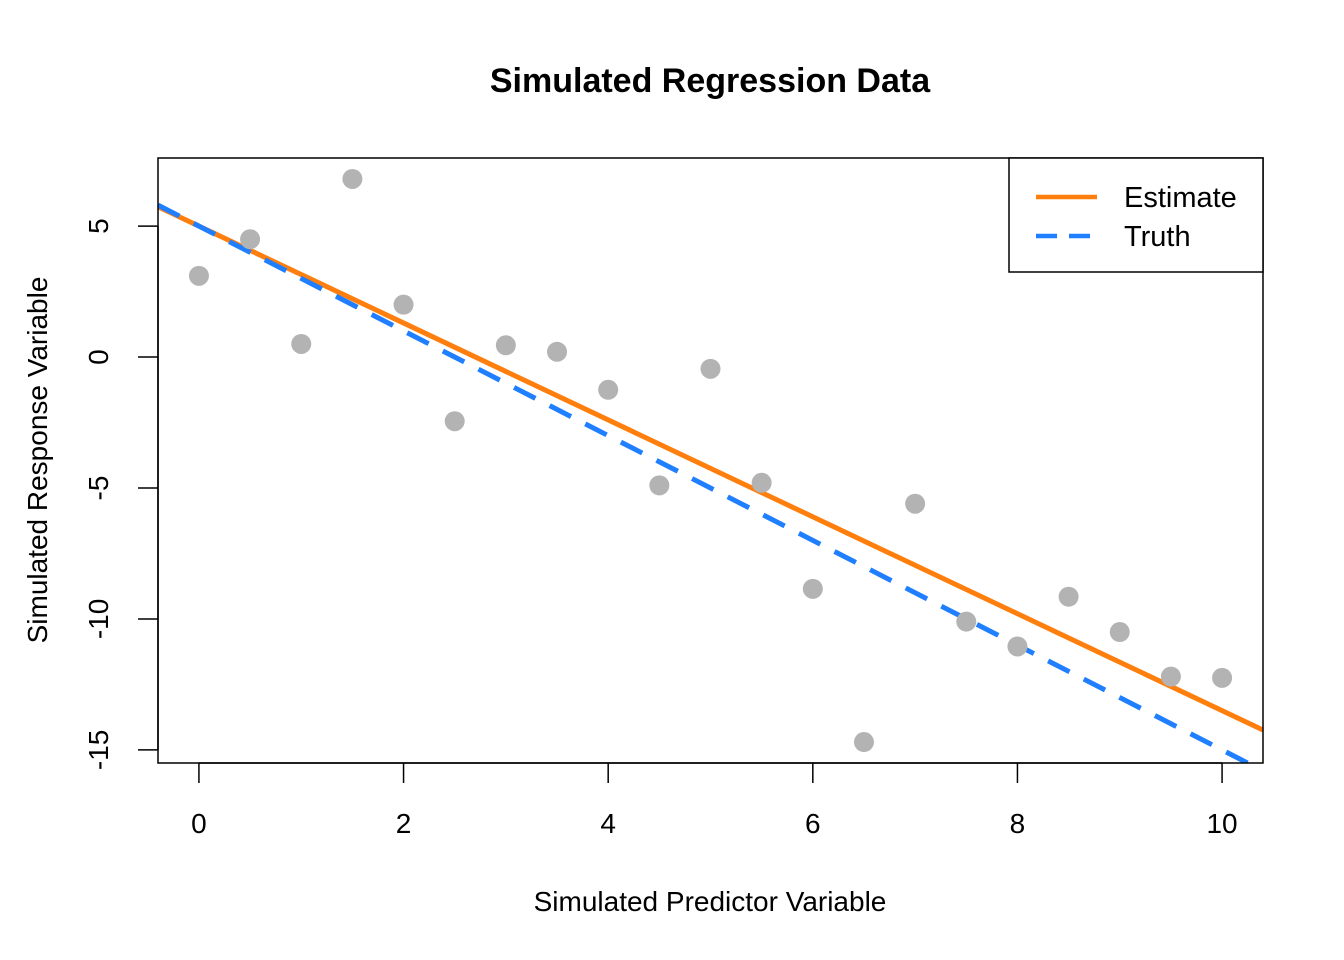  What do you see at coordinates (98, 226) in the screenshot?
I see `y-tick-label: 5` at bounding box center [98, 226].